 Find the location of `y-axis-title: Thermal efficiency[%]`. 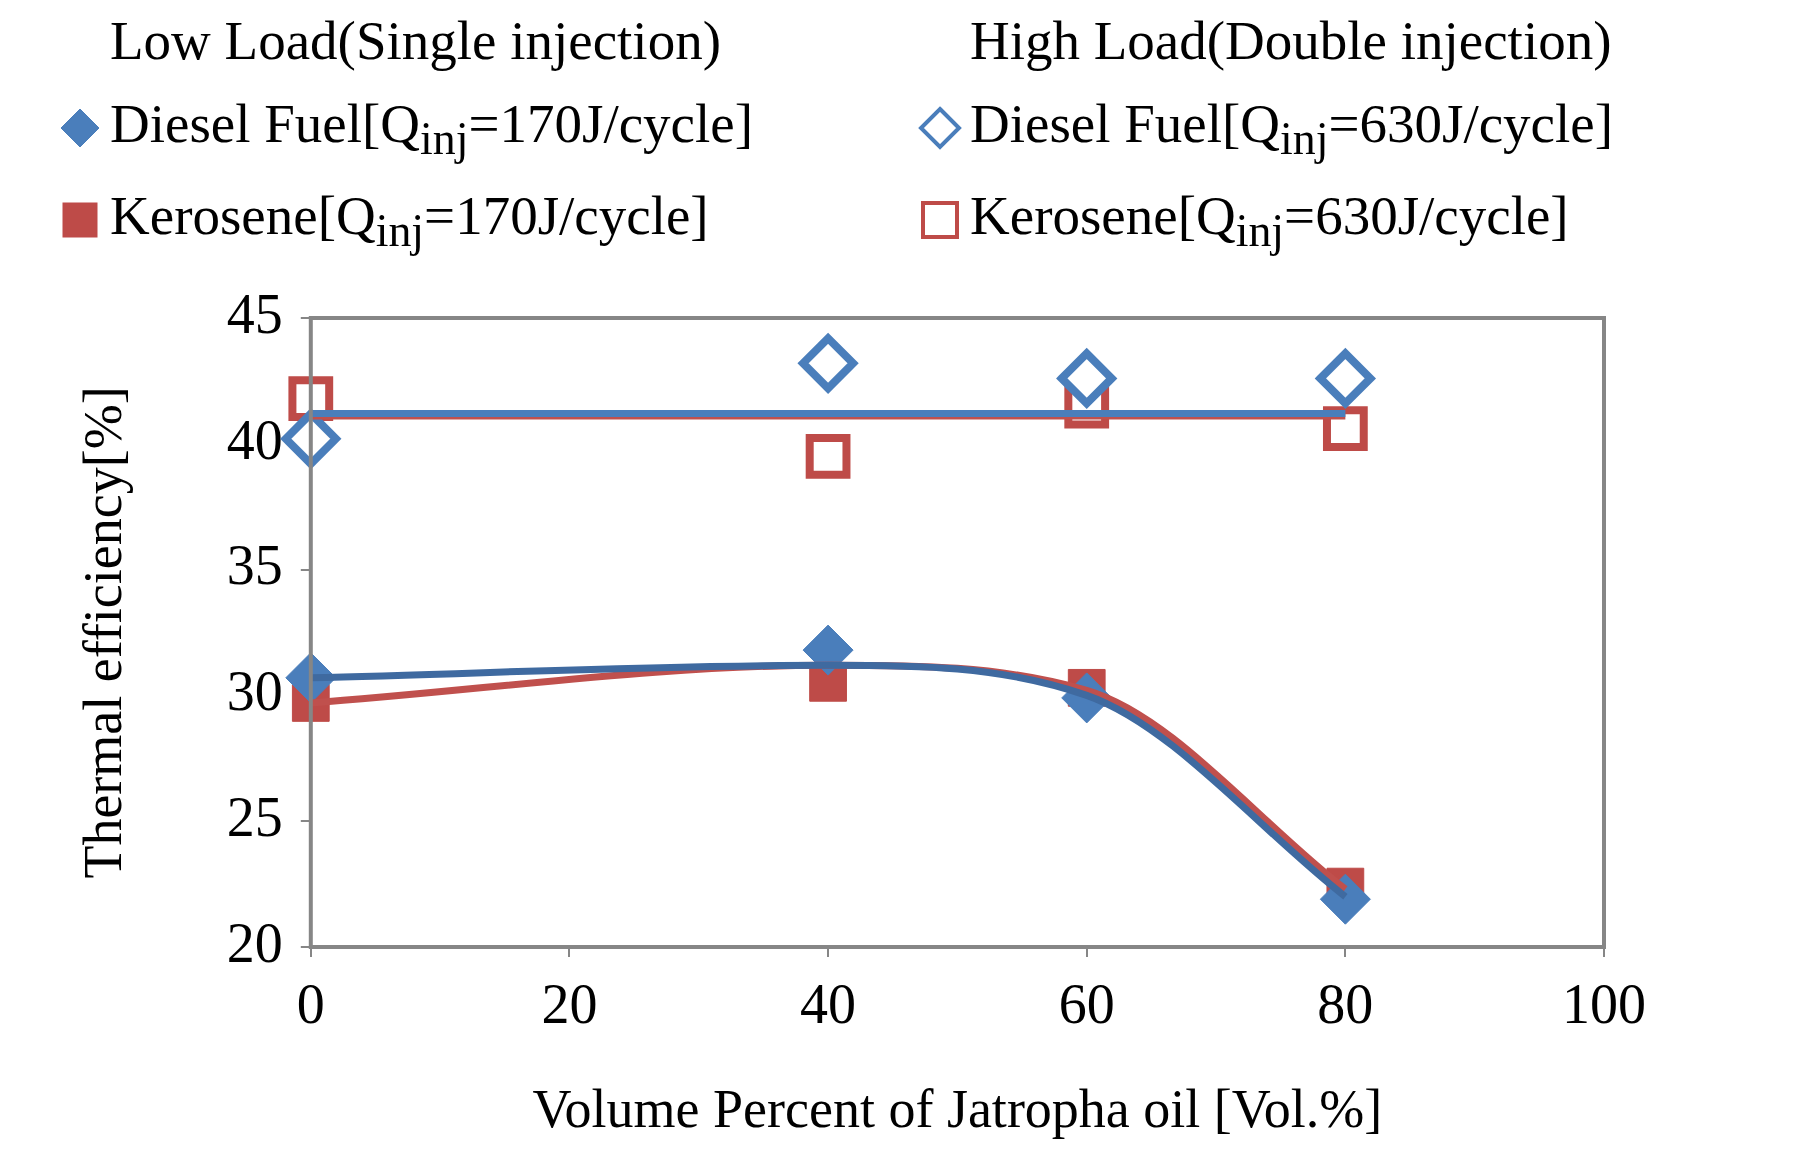

y-axis-title: Thermal efficiency[%] is located at coordinates (102, 632).